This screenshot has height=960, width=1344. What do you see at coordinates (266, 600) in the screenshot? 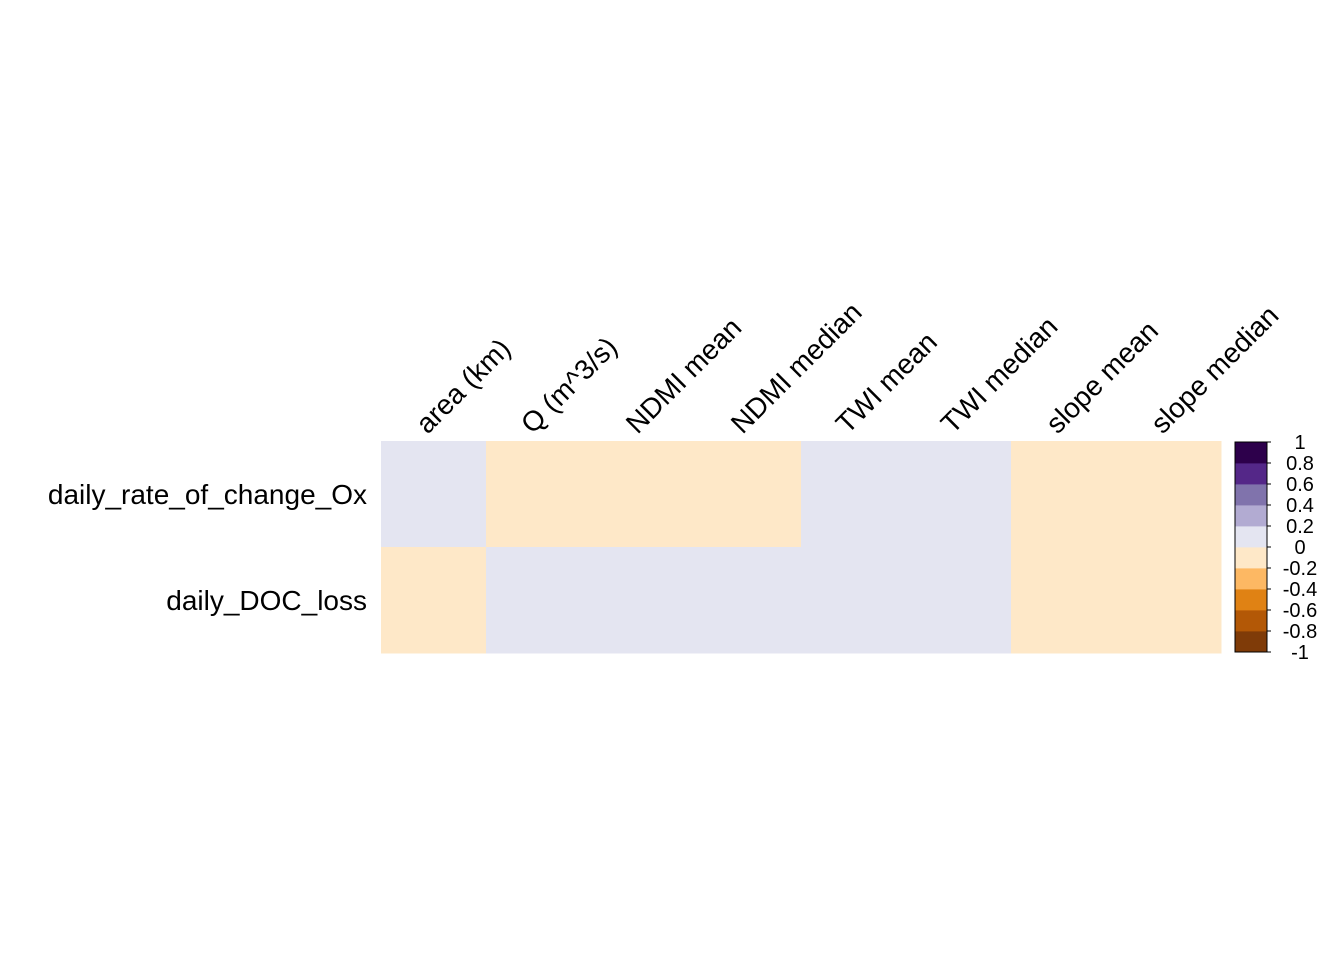
I see `row-label: daily_DOC_loss` at bounding box center [266, 600].